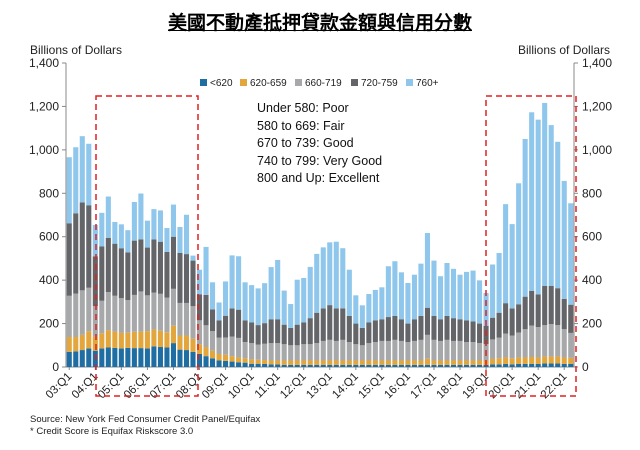  Describe the element at coordinates (76, 50) in the screenshot. I see `left-axis-label: Billions of Dollars` at that location.